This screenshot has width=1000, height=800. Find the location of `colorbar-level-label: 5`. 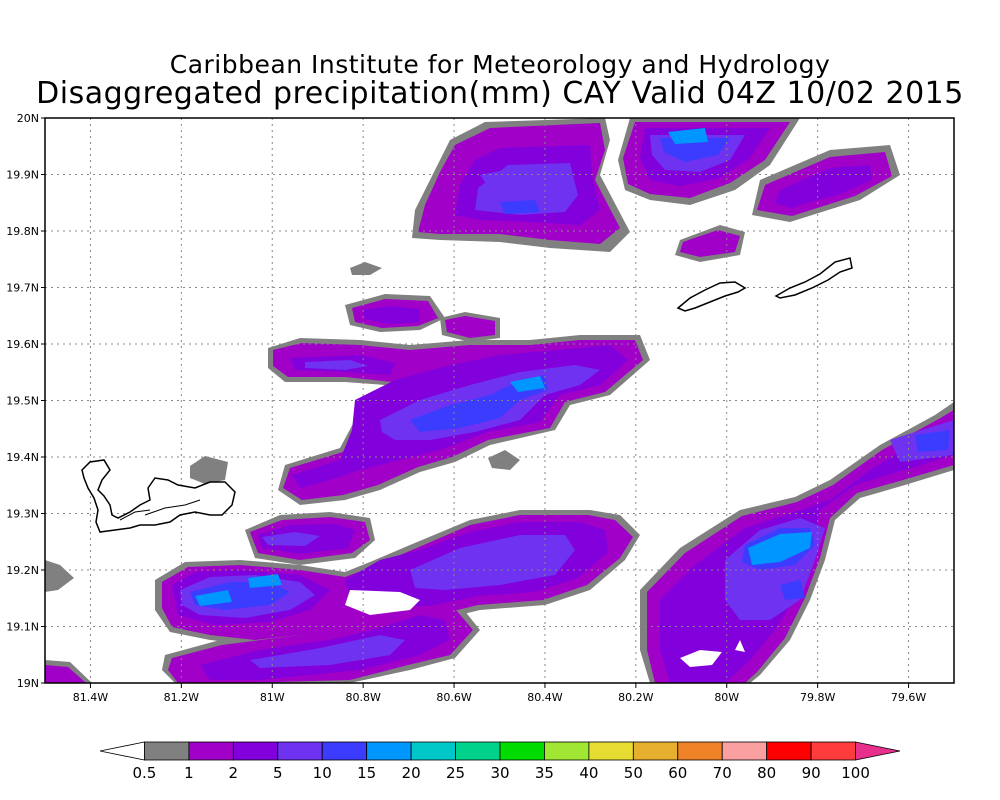

colorbar-level-label: 5 is located at coordinates (278, 773).